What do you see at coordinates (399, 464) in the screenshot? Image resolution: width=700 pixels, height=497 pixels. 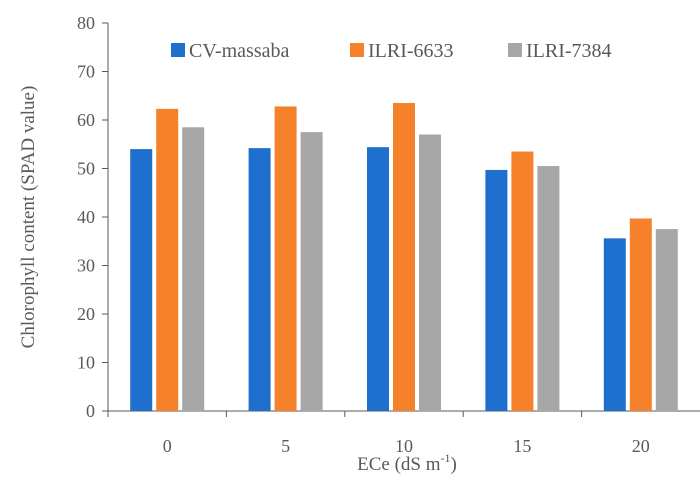 I see `x-axis-title-main: ECe (dS m` at bounding box center [399, 464].